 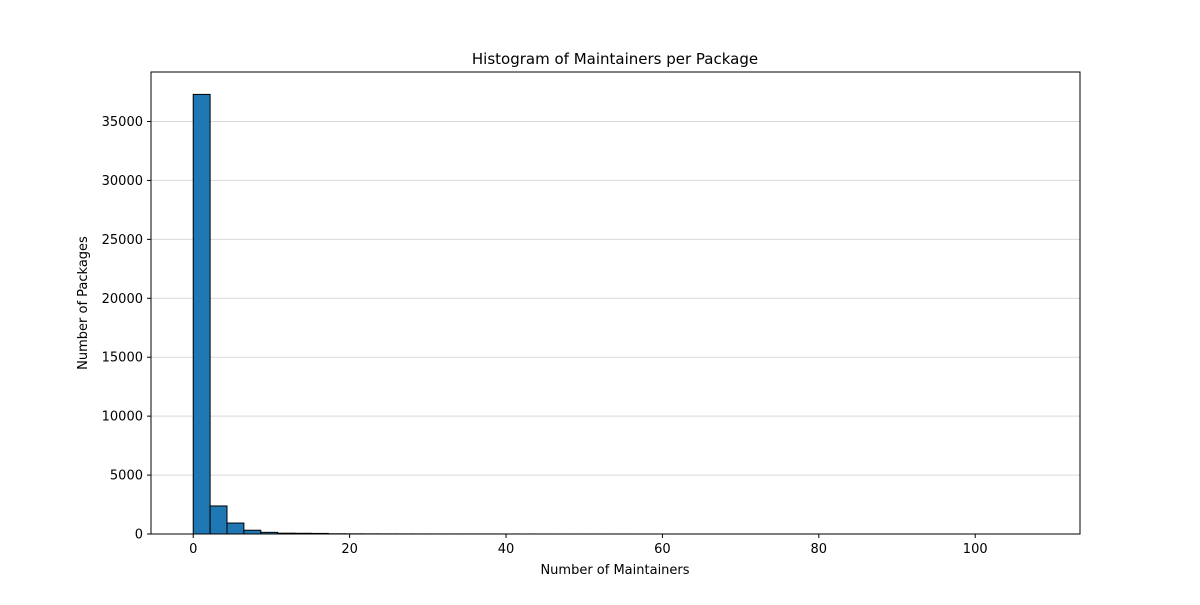 I want to click on y-tick-label: 10000, so click(x=122, y=417).